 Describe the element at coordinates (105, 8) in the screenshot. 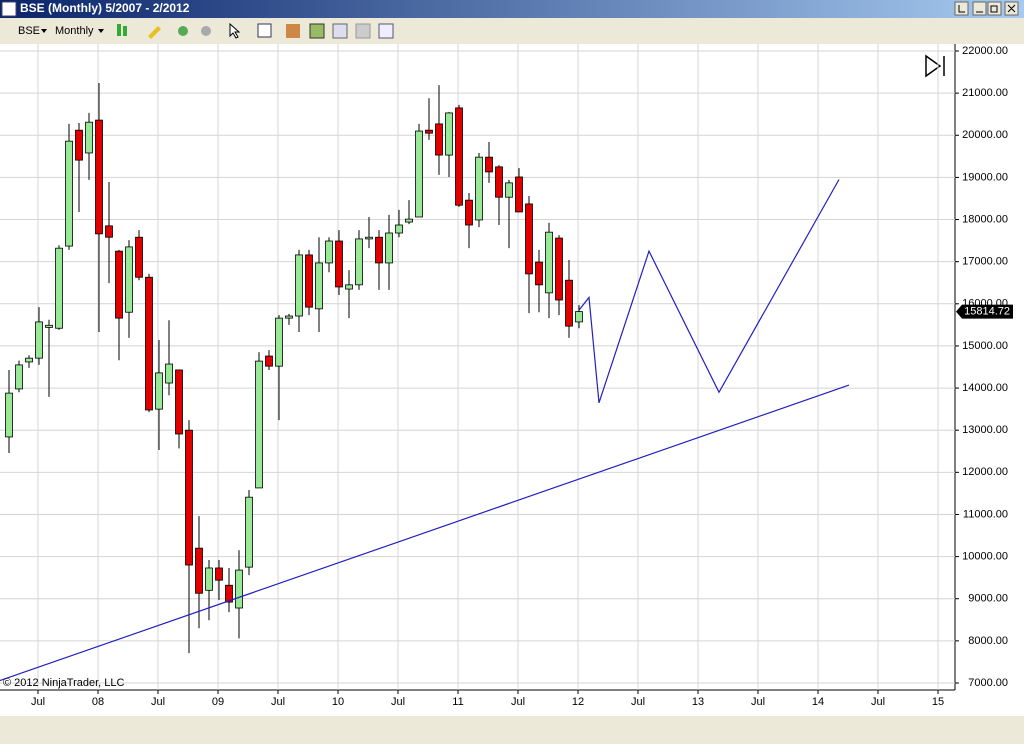

I see `window-title: BSE (Monthly) 5/2007 - 2/2012` at that location.